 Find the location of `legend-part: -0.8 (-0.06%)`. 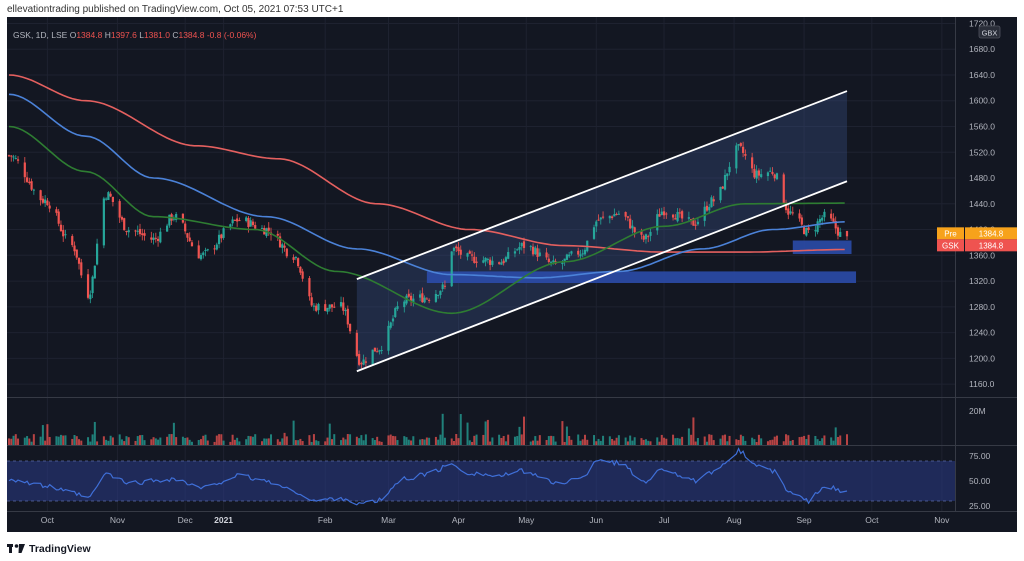

legend-part: -0.8 (-0.06%) is located at coordinates (232, 35).